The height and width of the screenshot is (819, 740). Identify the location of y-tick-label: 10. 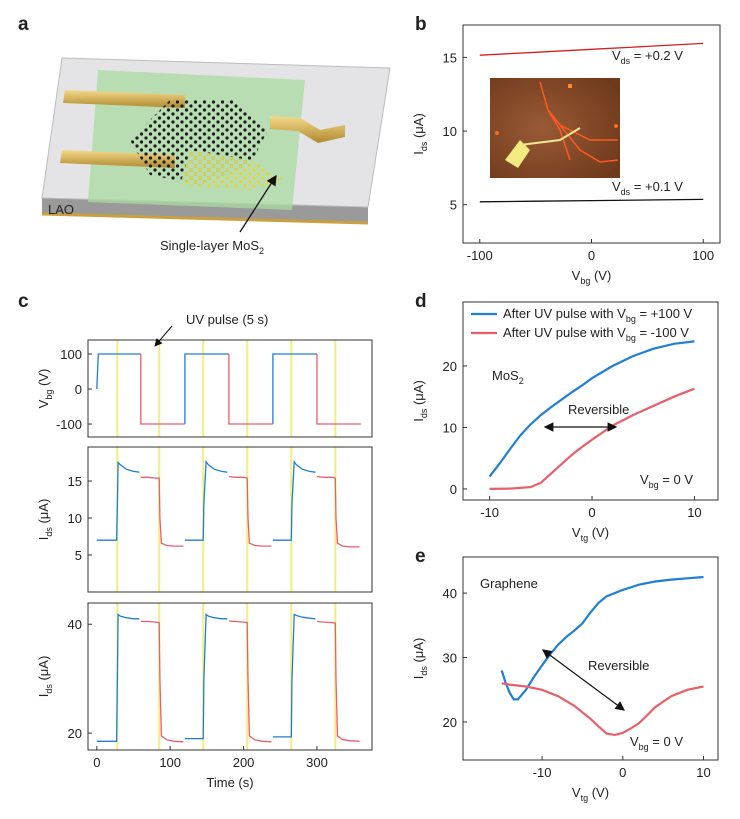
(75, 518).